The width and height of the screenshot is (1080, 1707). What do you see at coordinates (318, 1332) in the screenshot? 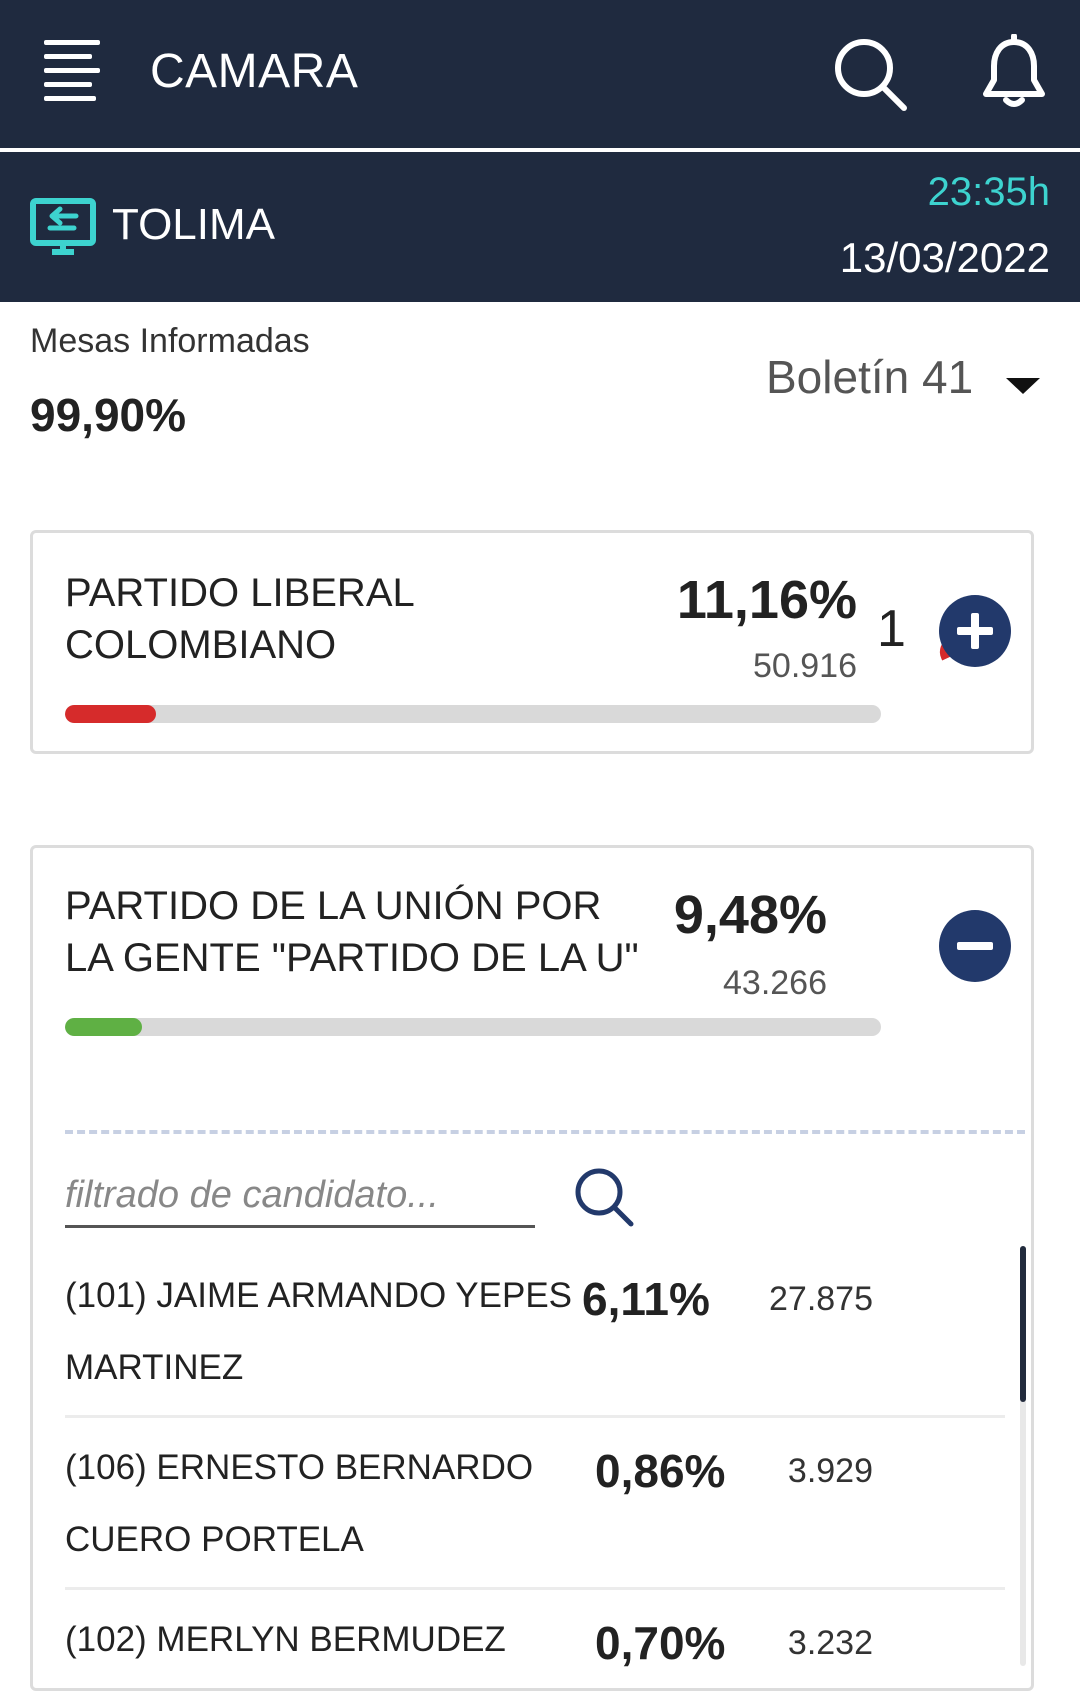
I see `candidate-name: (101) JAIME ARMANDO YEPES MARTINEZ` at bounding box center [318, 1332].